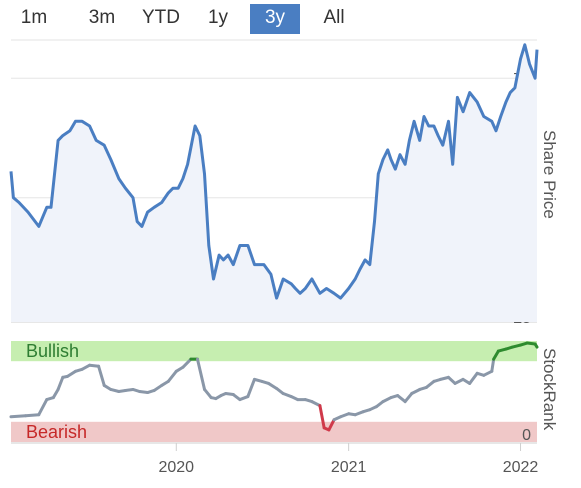  I want to click on x-axis-tick-label: 2022, so click(521, 467).